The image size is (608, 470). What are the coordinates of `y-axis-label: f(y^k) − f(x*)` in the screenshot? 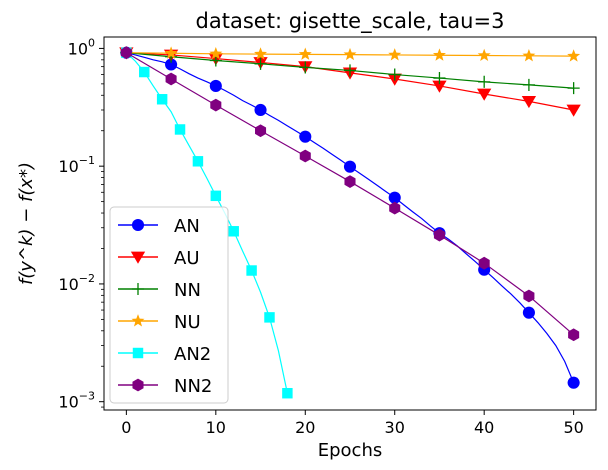 It's located at (26, 223).